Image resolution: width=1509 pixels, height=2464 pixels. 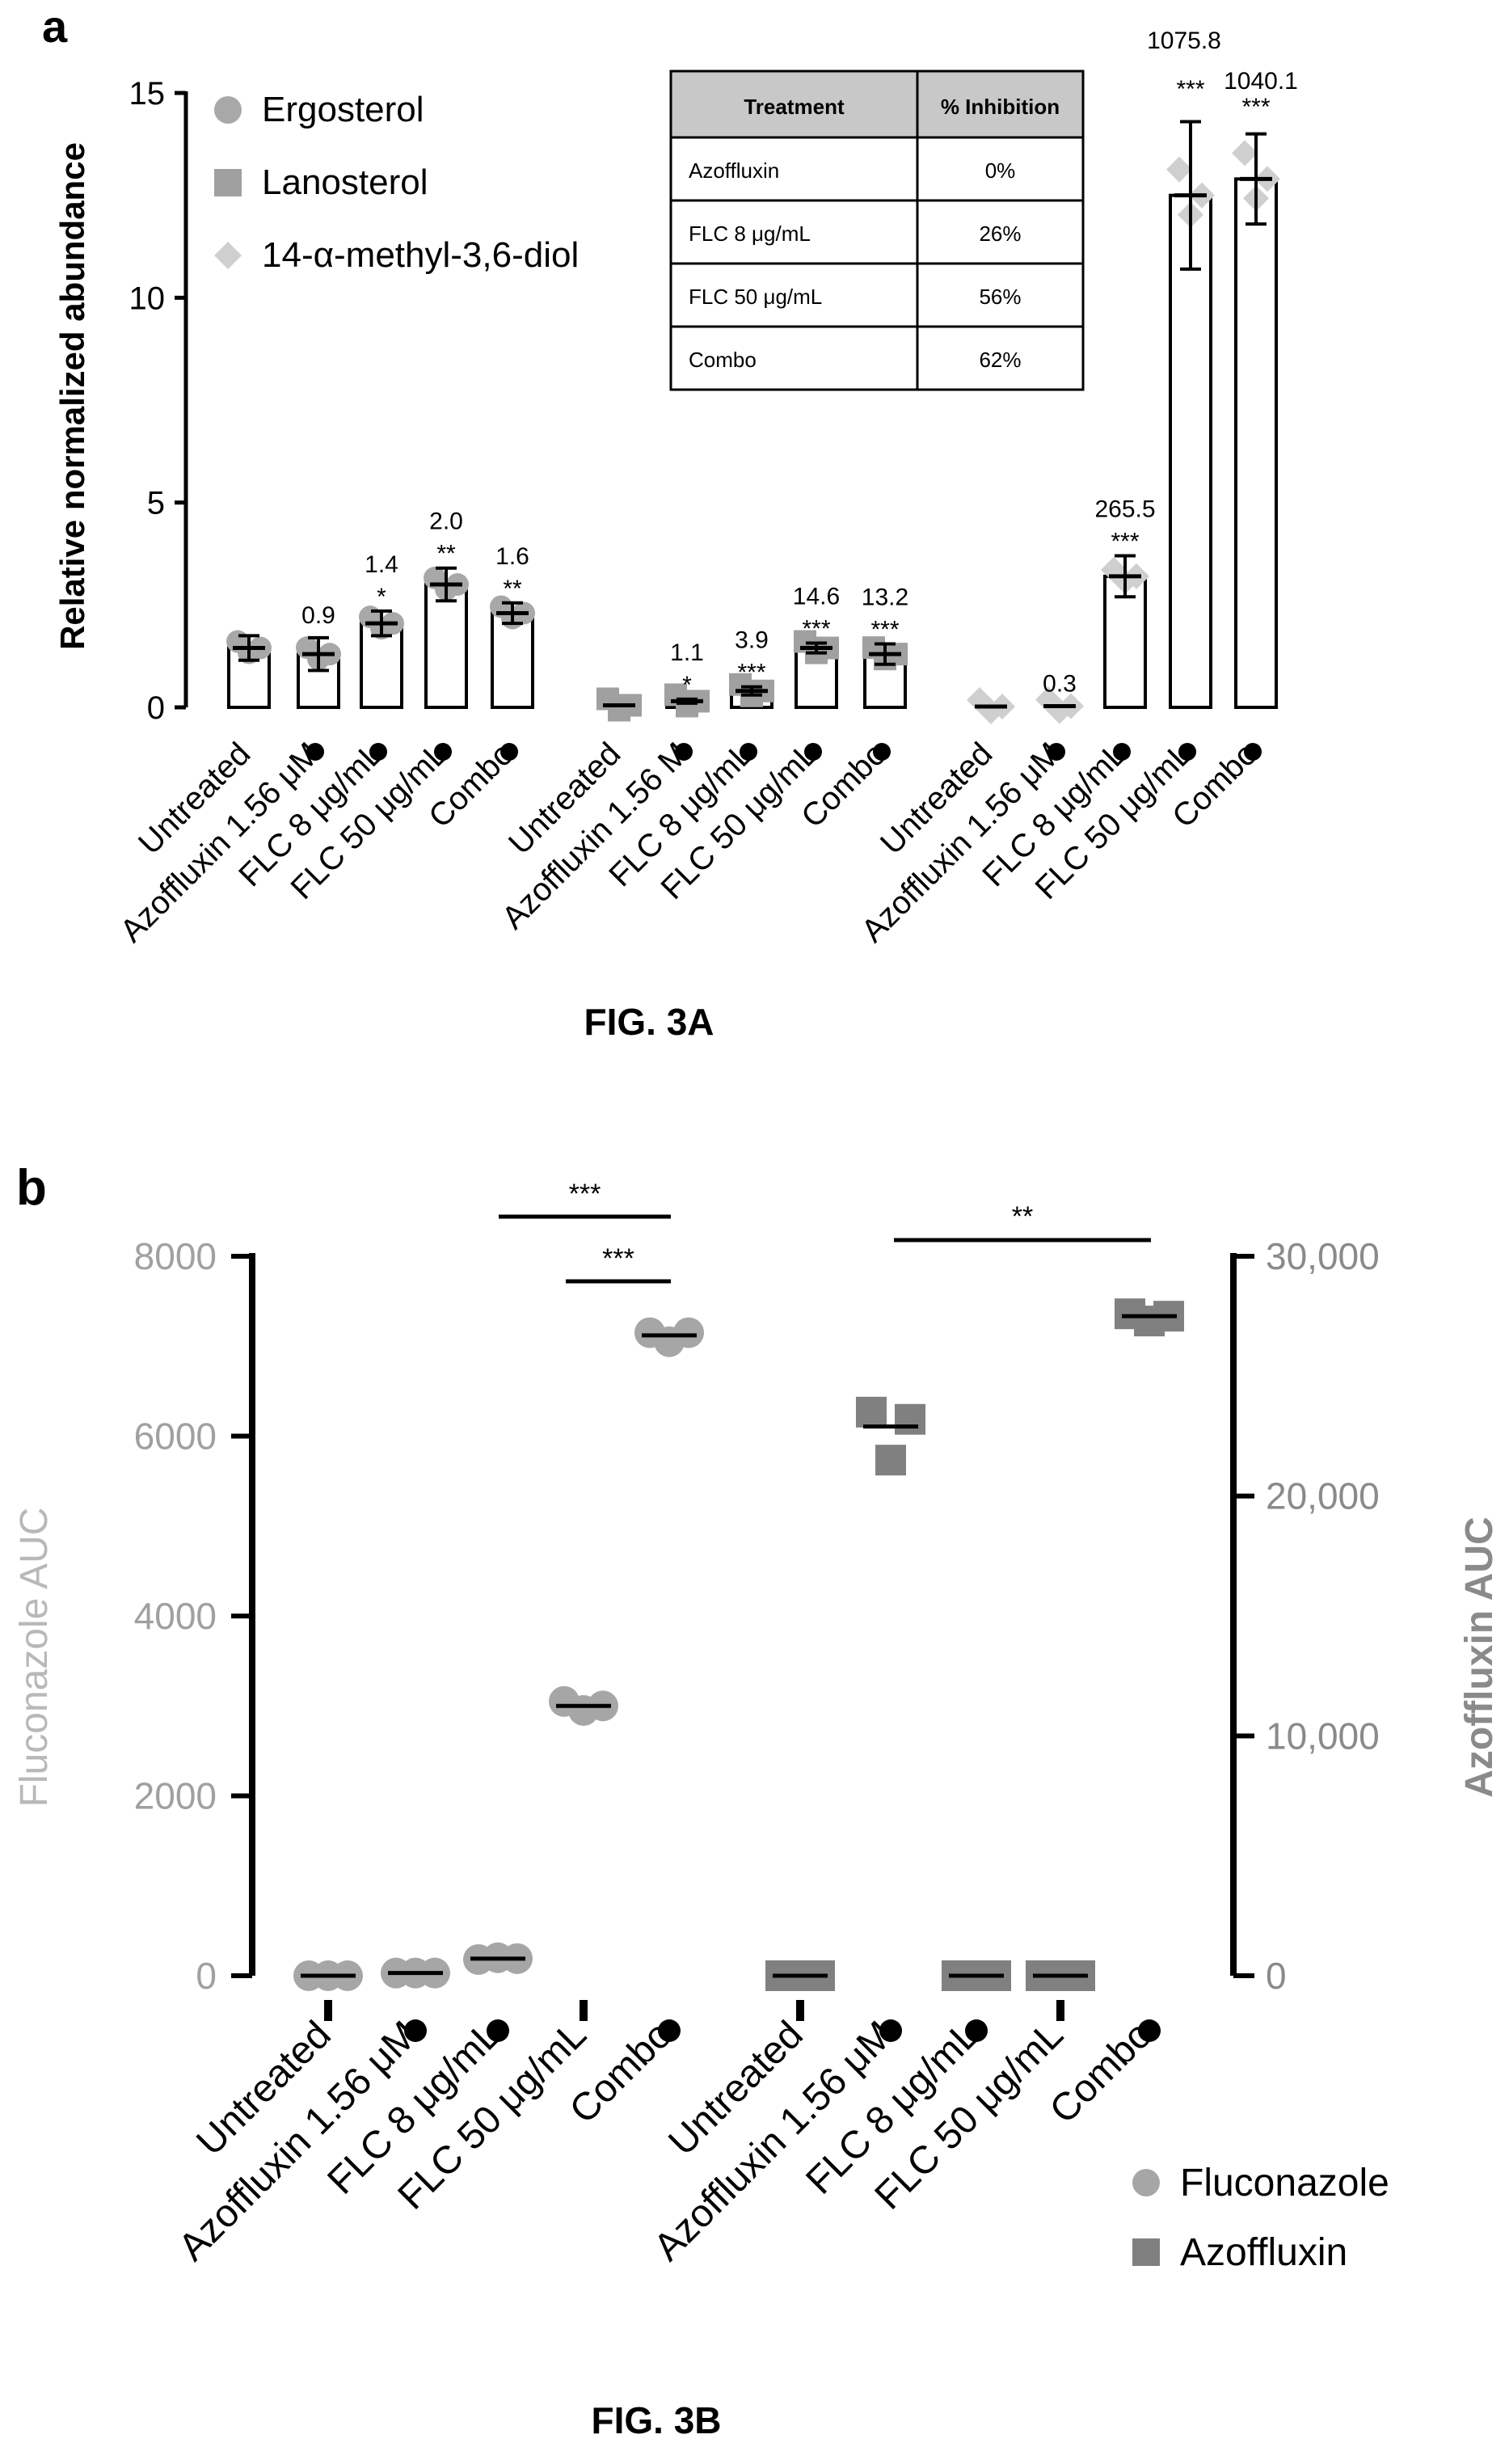 I want to click on x-category-label: Combo, so click(x=1101, y=2072).